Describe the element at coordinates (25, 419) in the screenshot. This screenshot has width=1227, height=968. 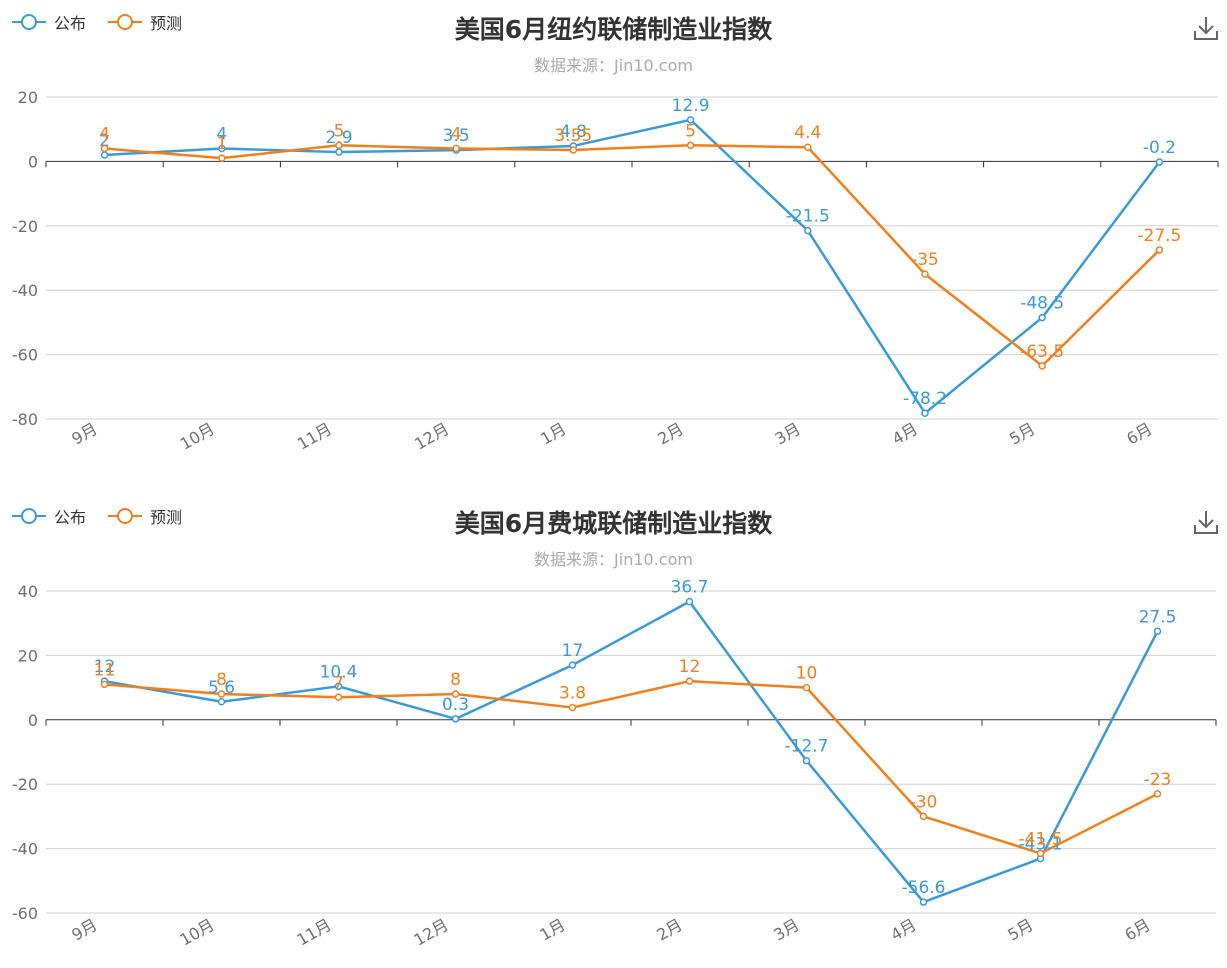
I see `y-tick-label: -80` at that location.